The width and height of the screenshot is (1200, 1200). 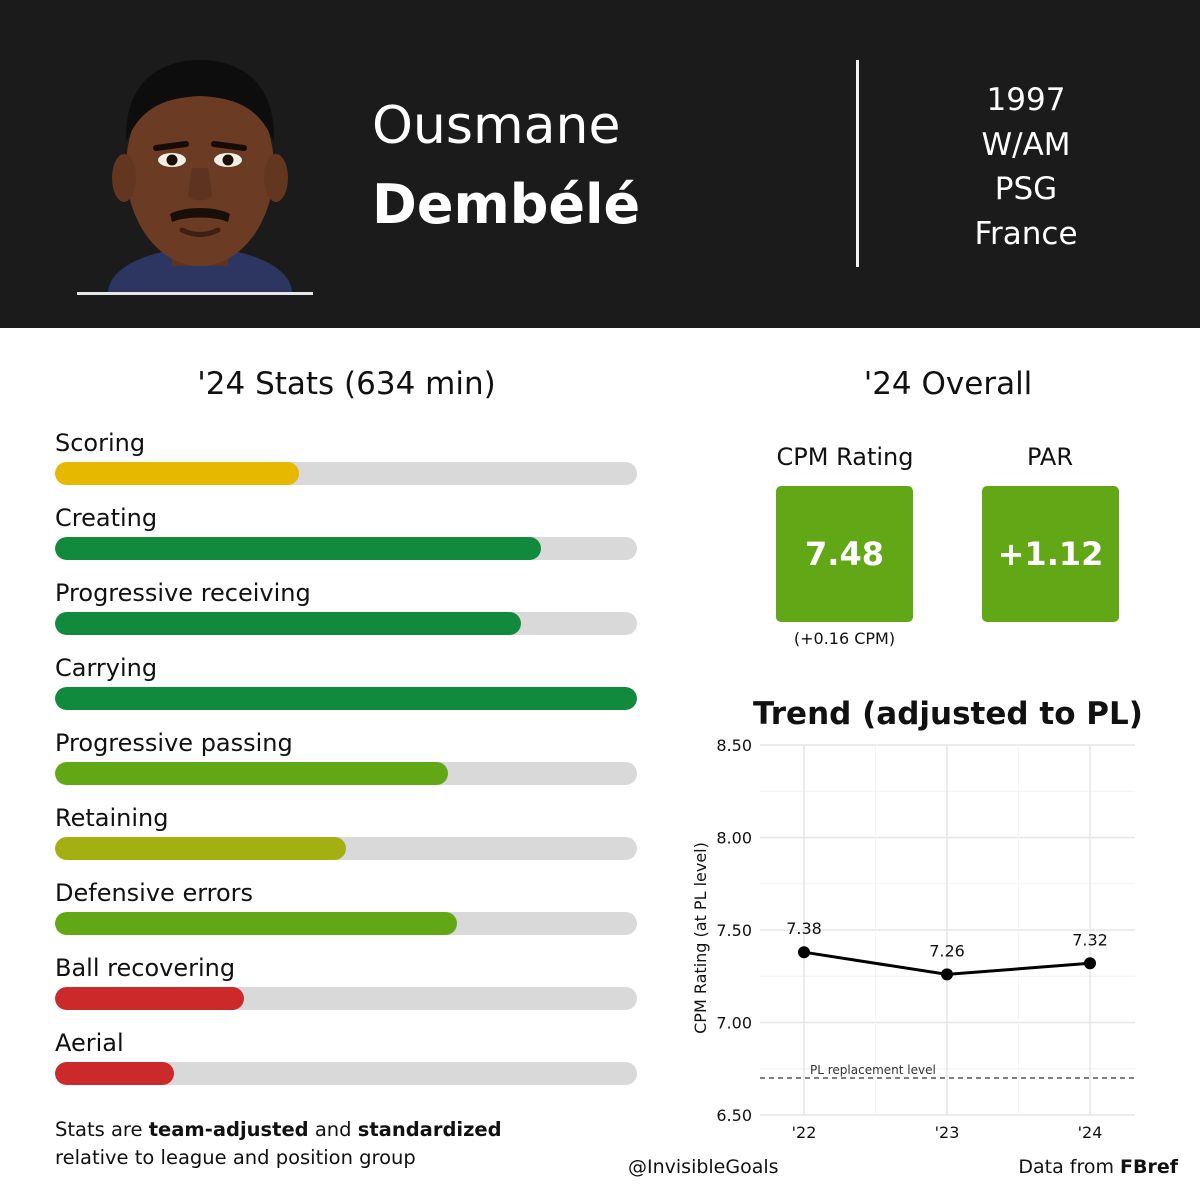 What do you see at coordinates (346, 682) in the screenshot?
I see `stat-row: Carrying` at bounding box center [346, 682].